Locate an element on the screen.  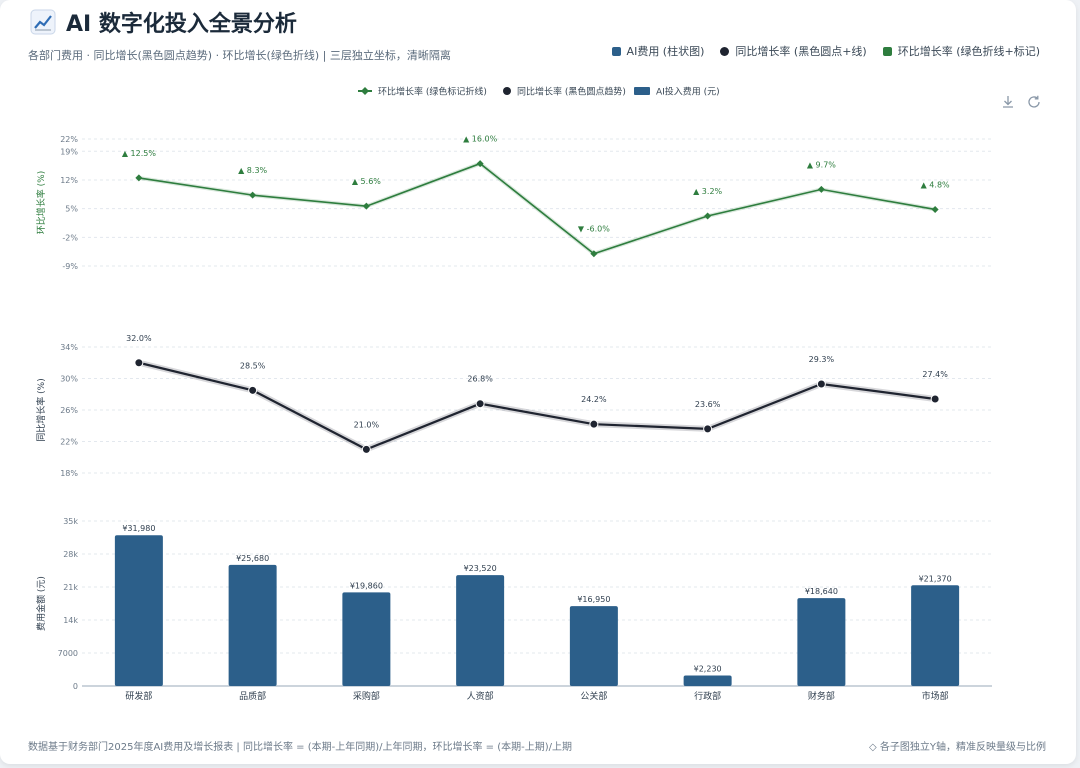
bar-value-label: ¥19,860 is located at coordinates (366, 585).